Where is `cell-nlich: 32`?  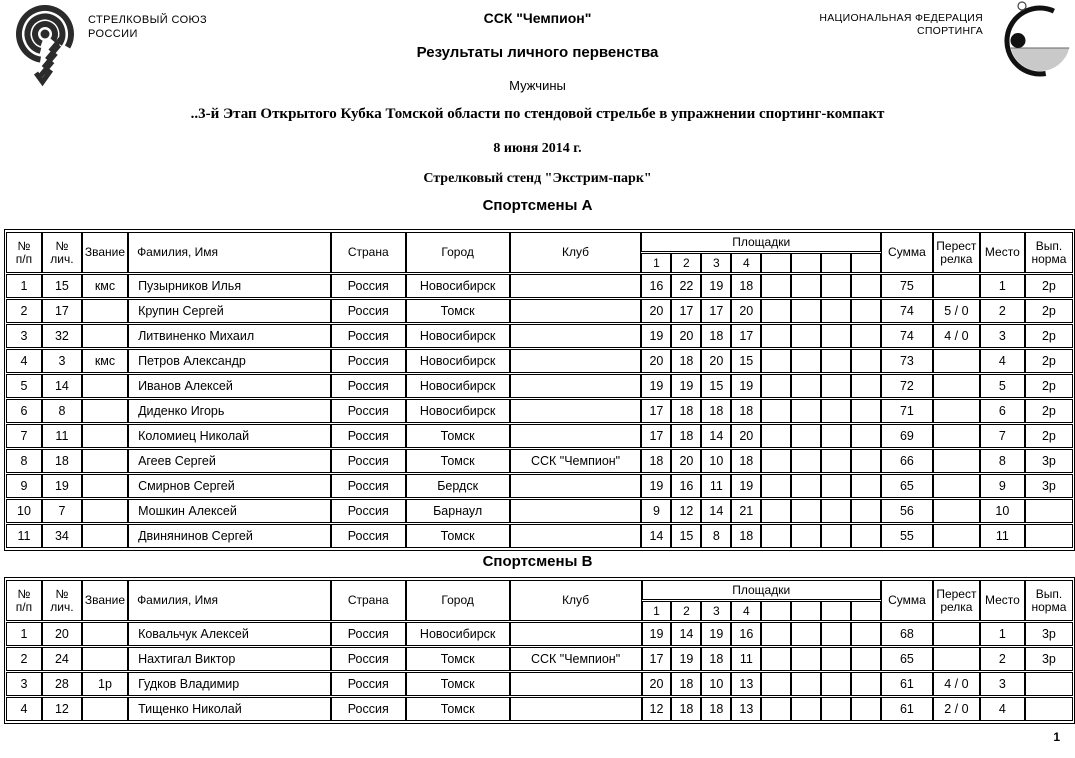 cell-nlich: 32 is located at coordinates (61, 336).